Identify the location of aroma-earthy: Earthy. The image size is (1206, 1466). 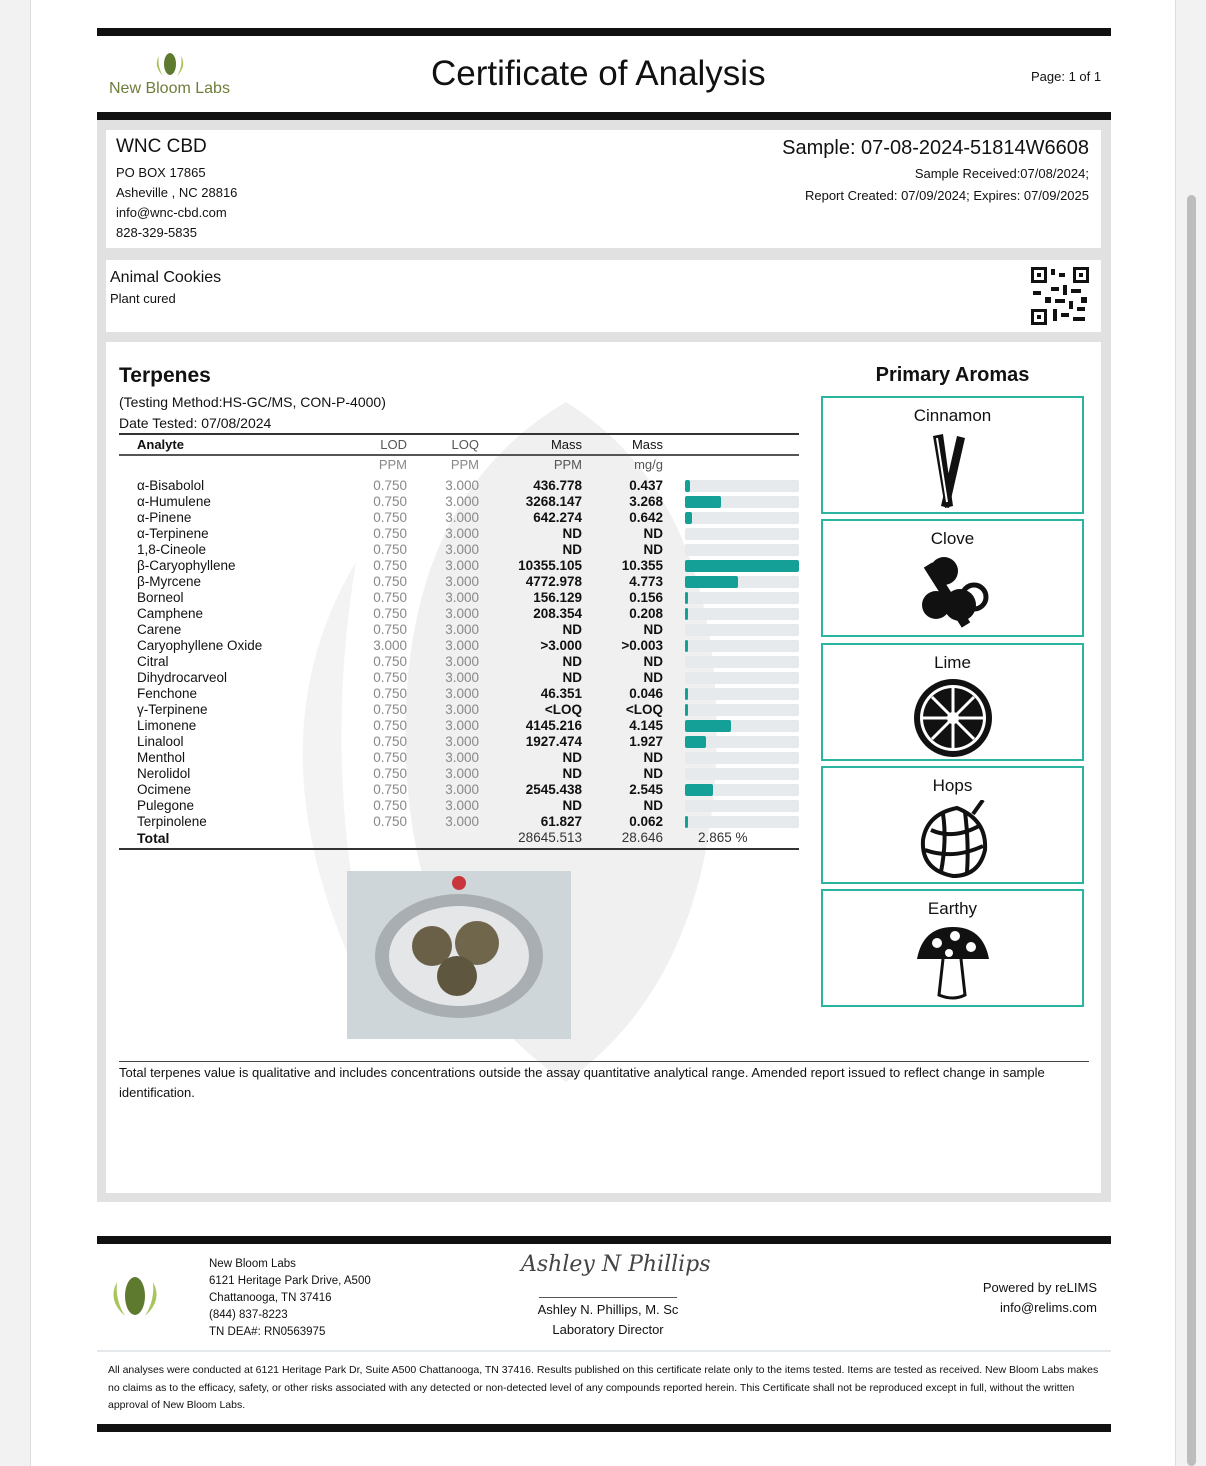
(952, 948).